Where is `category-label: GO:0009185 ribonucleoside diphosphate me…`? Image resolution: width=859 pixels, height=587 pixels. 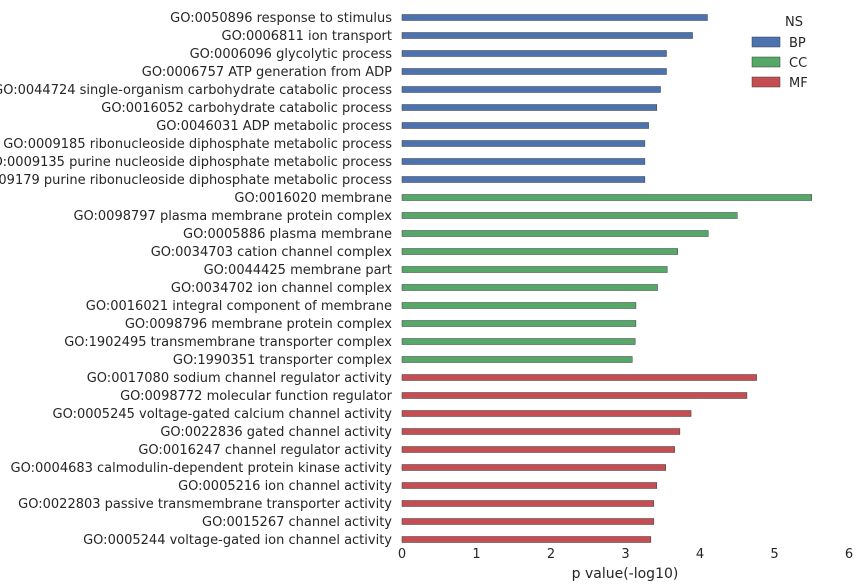 category-label: GO:0009185 ribonucleoside diphosphate me… is located at coordinates (197, 144).